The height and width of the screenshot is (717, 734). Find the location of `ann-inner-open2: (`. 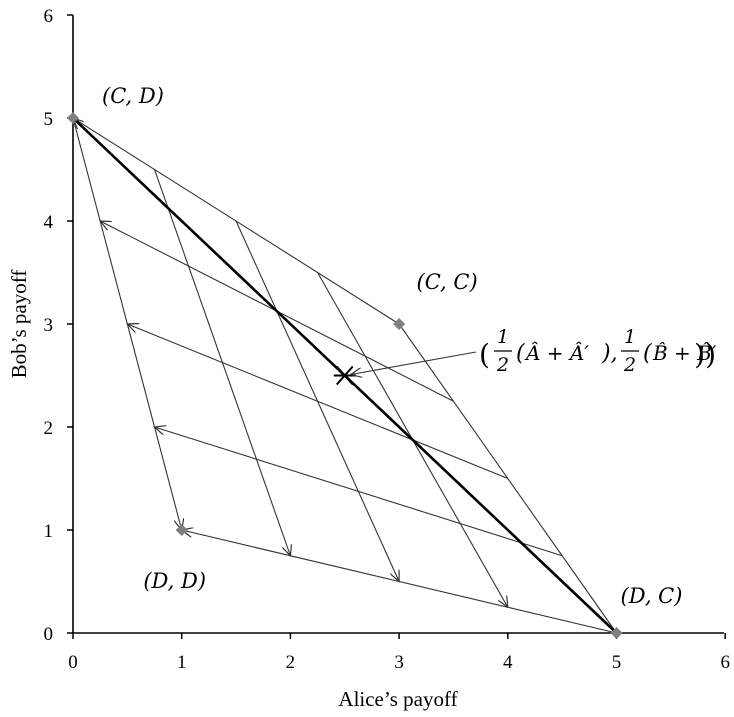

ann-inner-open2: ( is located at coordinates (647, 353).